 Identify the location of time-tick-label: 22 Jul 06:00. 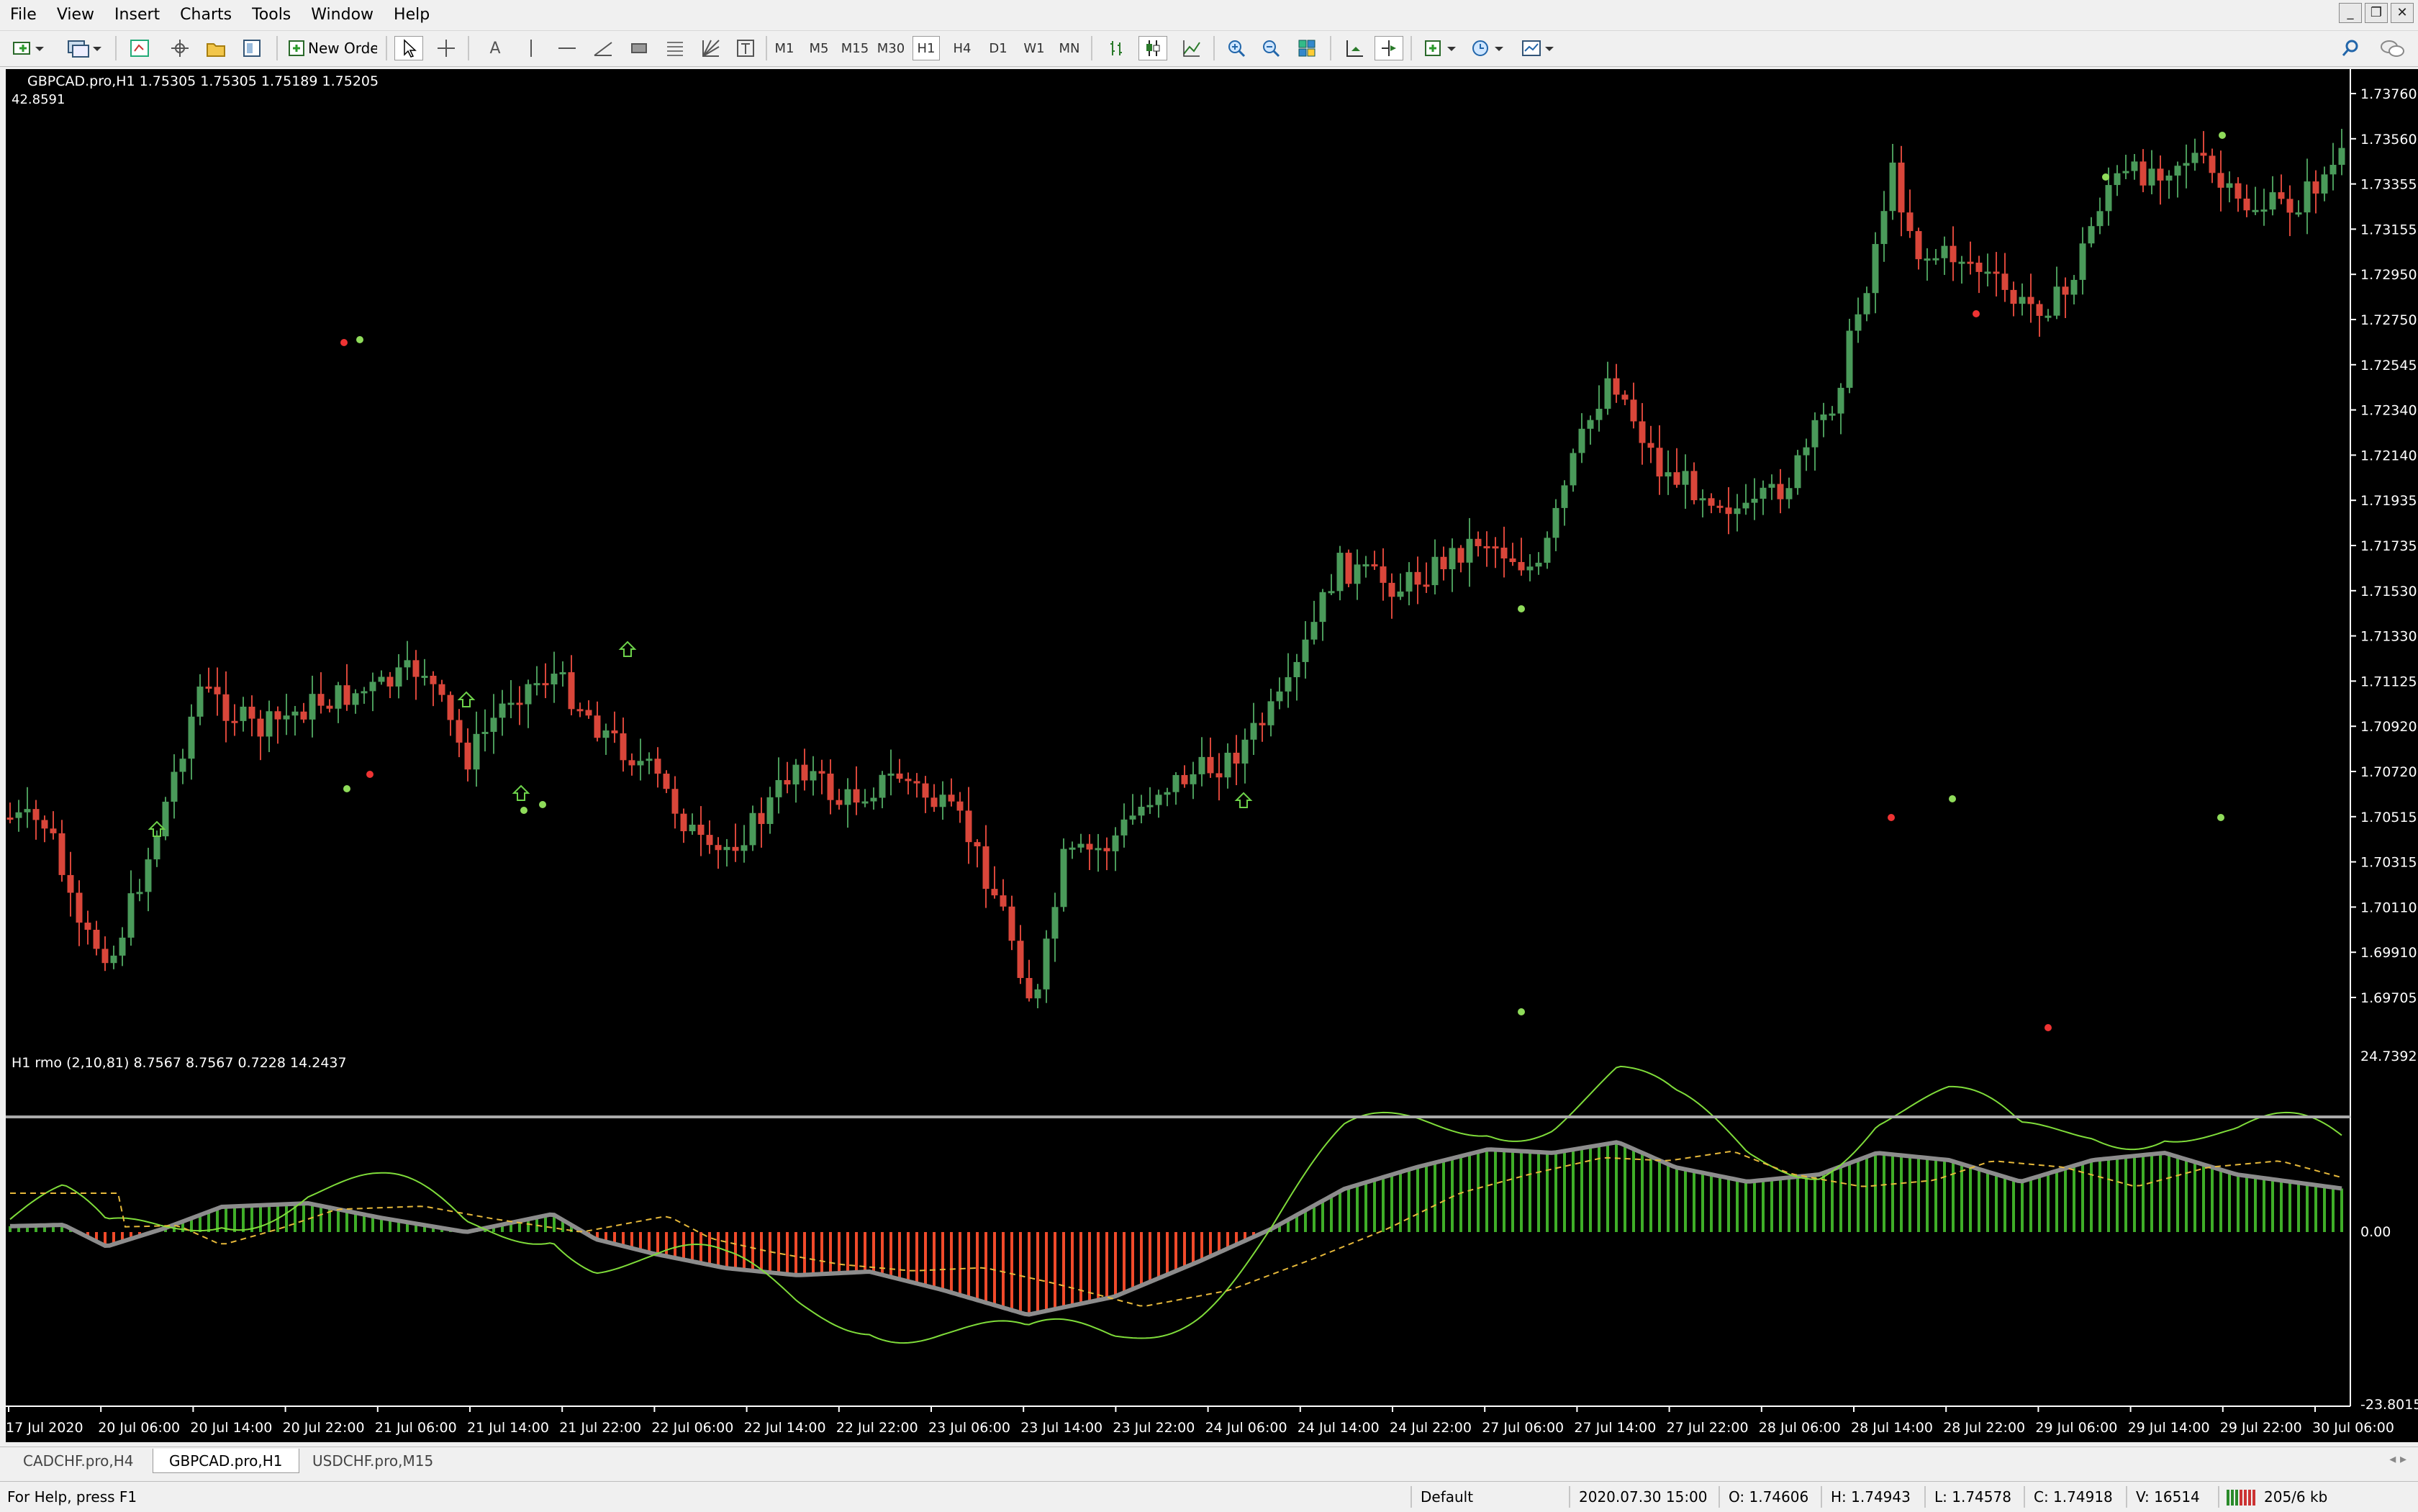
(692, 1428).